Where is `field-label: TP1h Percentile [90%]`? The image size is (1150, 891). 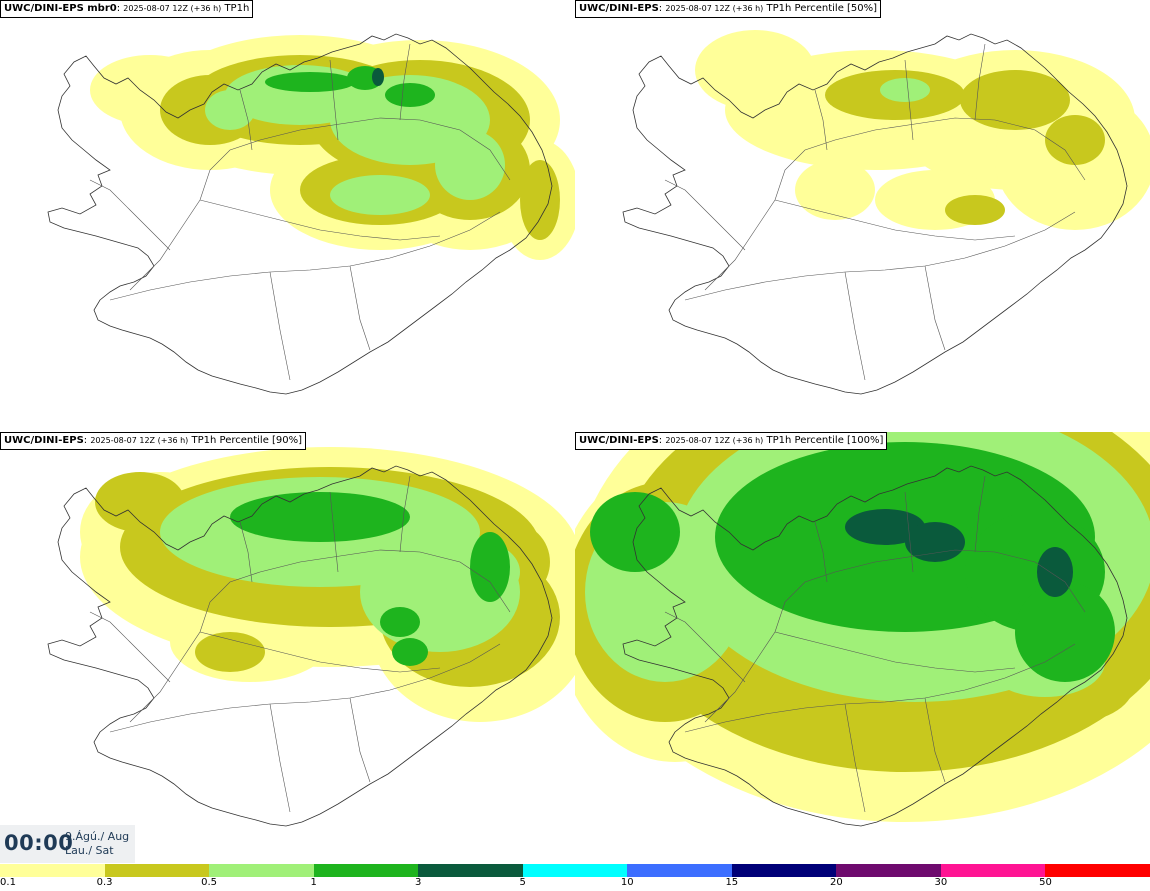
field-label: TP1h Percentile [90%] is located at coordinates (247, 440).